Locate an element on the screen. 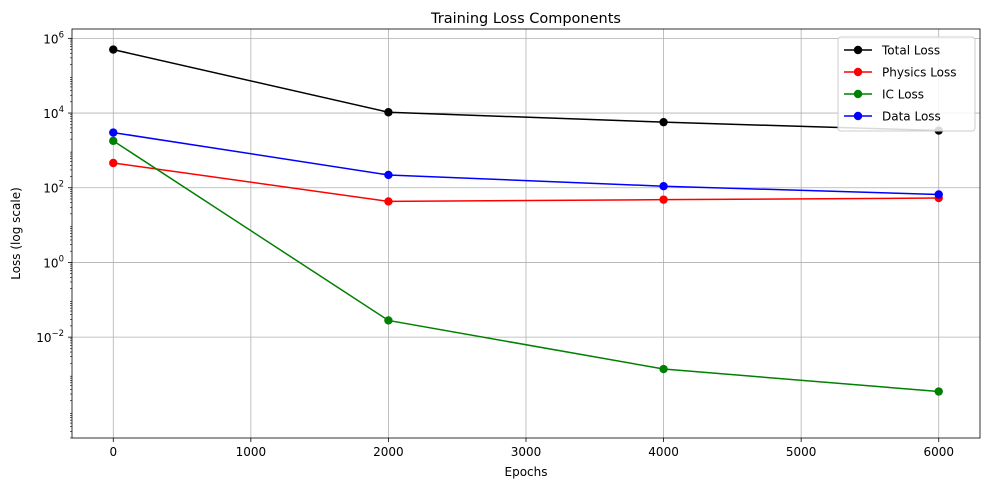 Image resolution: width=989 pixels, height=490 pixels. y-tick-label: 10⁶ is located at coordinates (53, 38).